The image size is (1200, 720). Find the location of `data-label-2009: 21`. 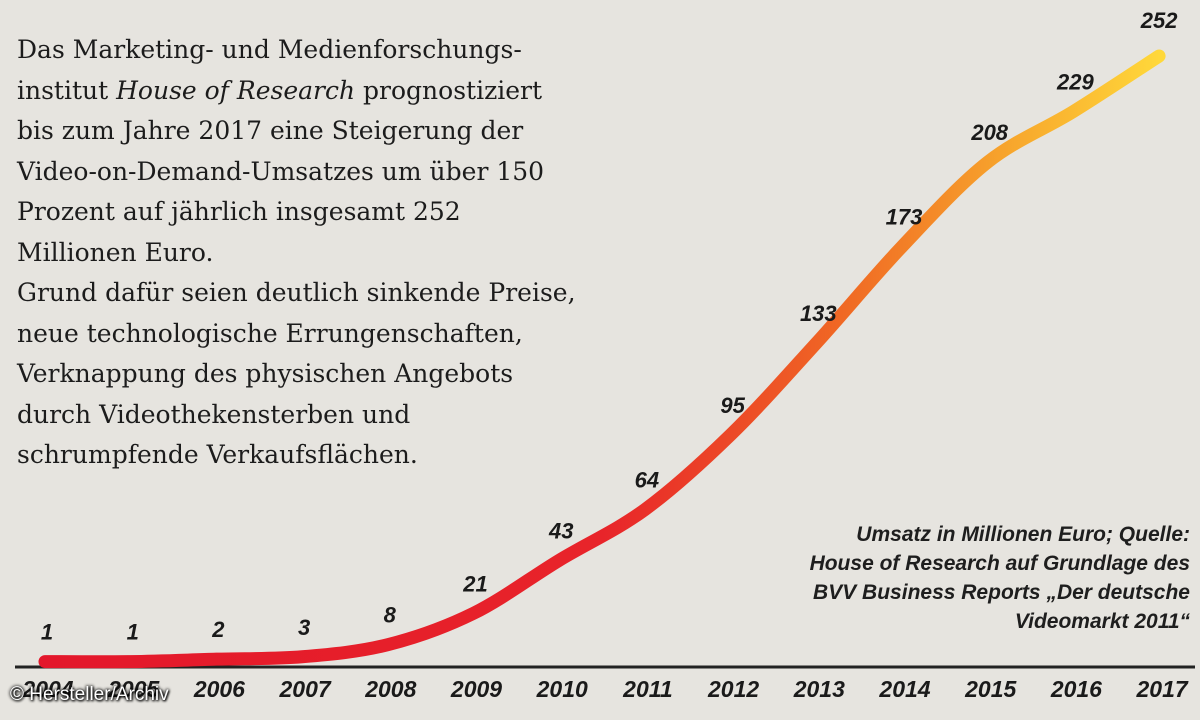

data-label-2009: 21 is located at coordinates (474, 583).